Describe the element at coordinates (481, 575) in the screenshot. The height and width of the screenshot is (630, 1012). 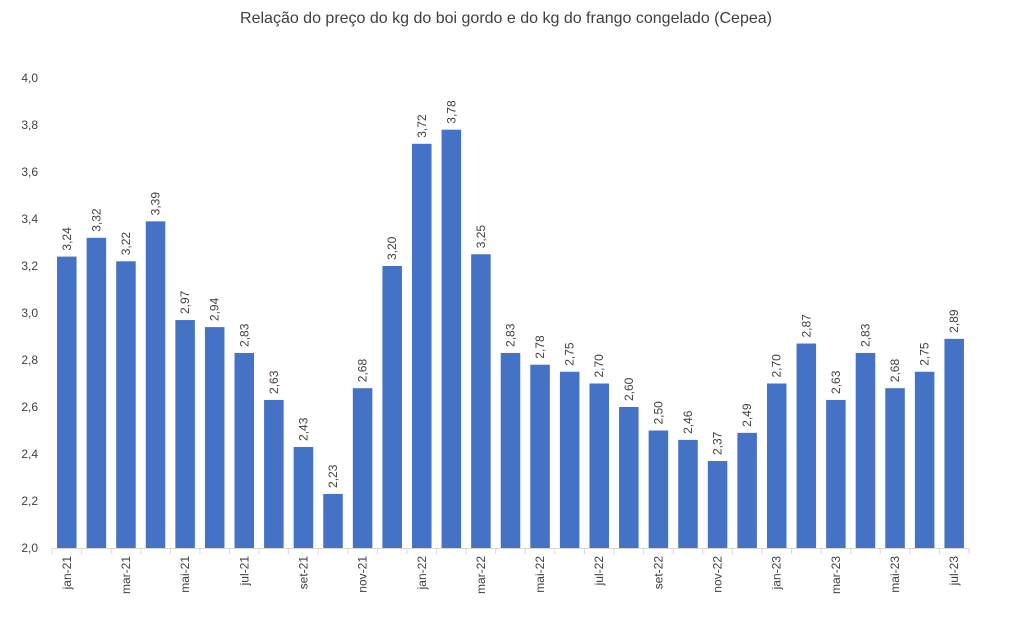
I see `x-tick-label: mar-22` at that location.